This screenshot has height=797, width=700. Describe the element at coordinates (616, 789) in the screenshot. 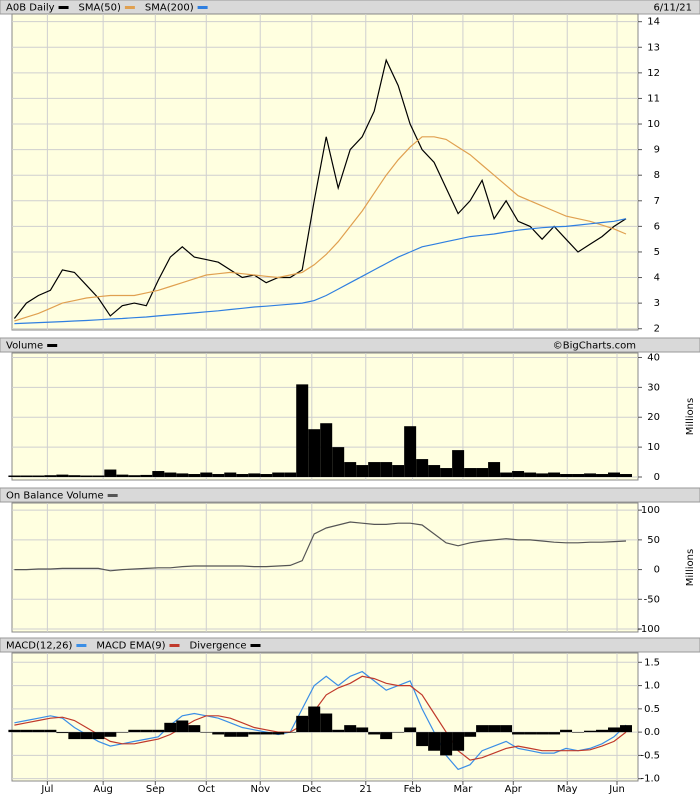

I see `x-tick-label: Jun` at that location.